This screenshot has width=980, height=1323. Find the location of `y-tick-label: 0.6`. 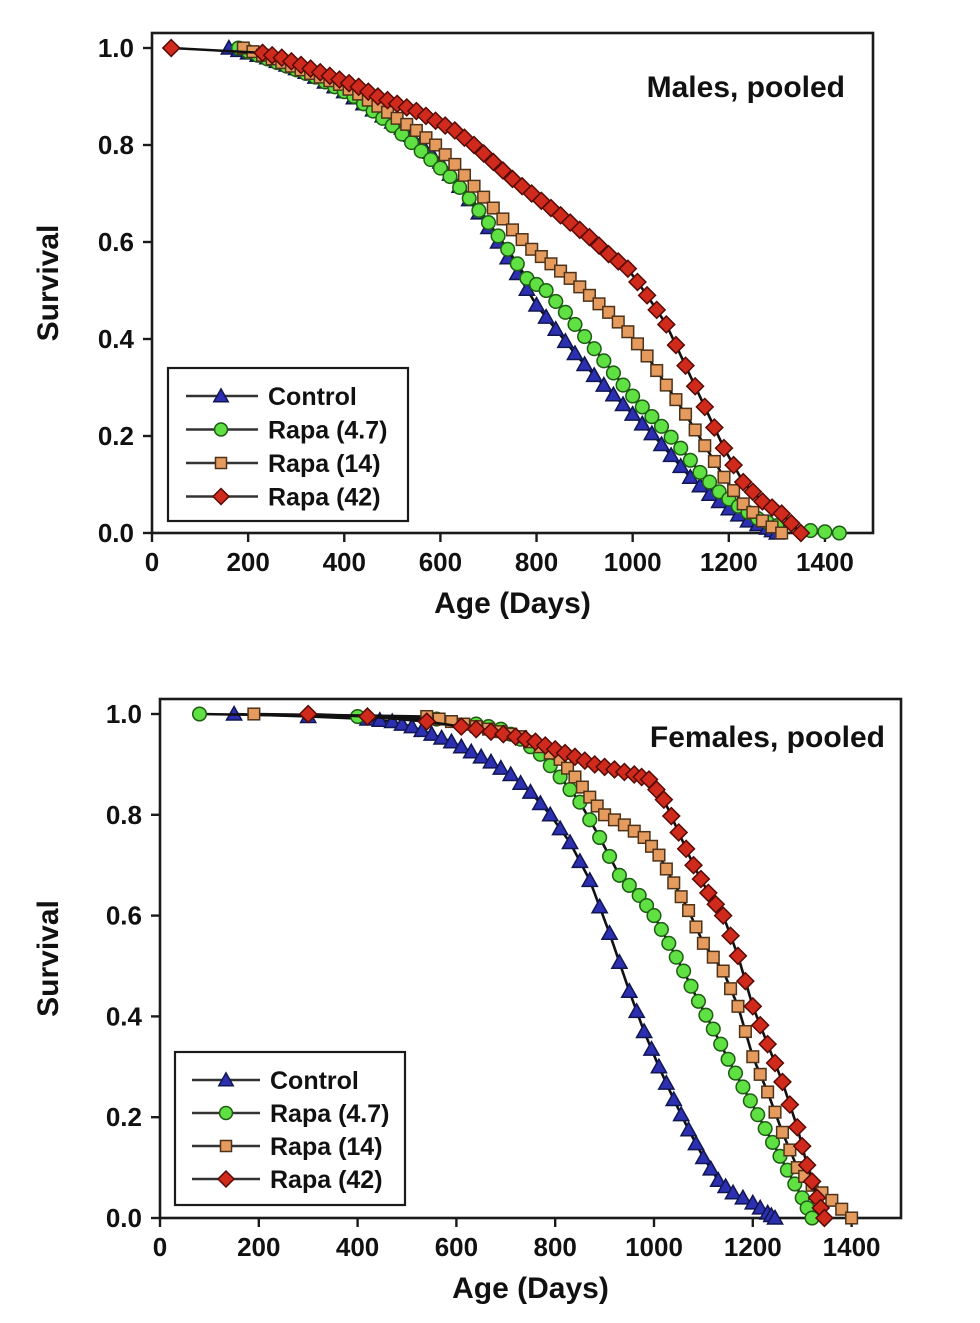

y-tick-label: 0.6 is located at coordinates (124, 916).